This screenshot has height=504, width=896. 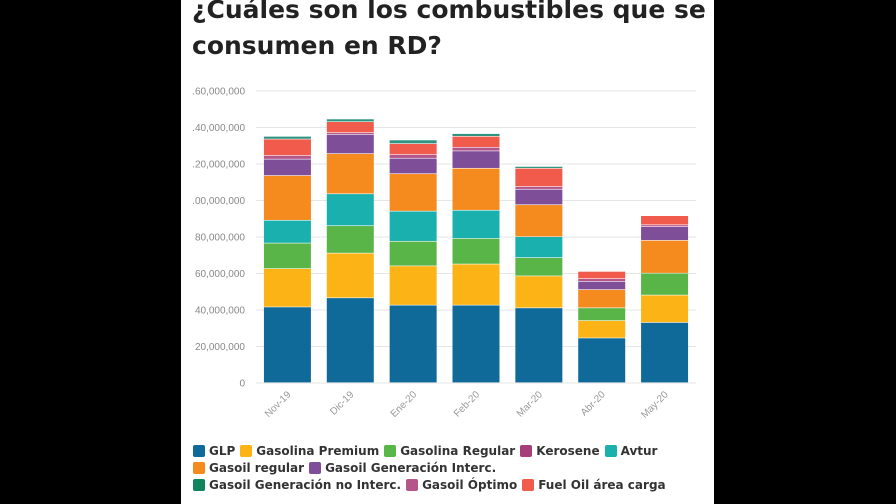 I want to click on legend-label: Gasoil Generación Interc., so click(x=411, y=468).